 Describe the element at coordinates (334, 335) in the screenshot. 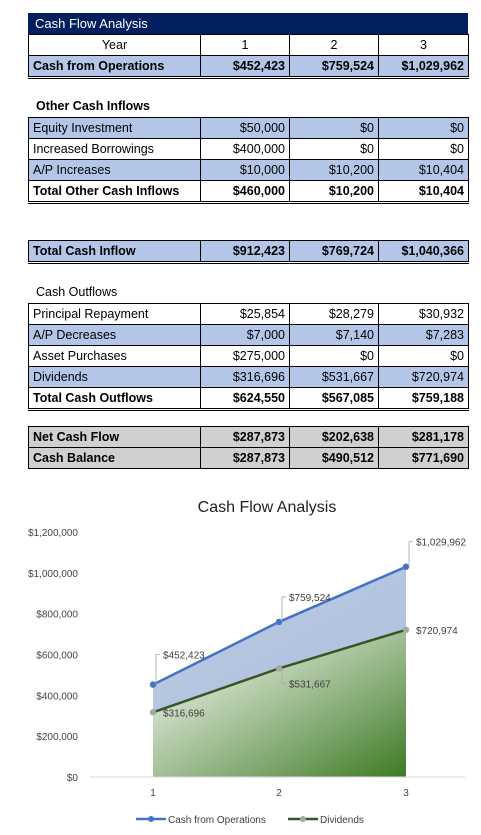

I see `value-cell: $7,140` at that location.